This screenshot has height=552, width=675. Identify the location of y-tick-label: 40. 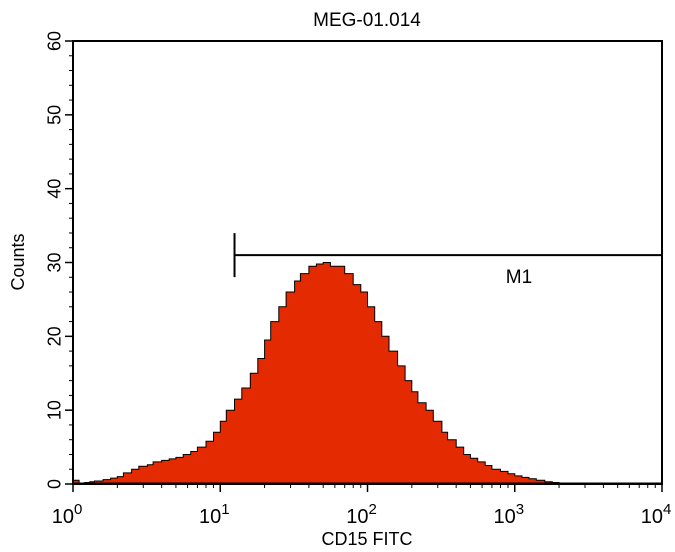
(54, 189).